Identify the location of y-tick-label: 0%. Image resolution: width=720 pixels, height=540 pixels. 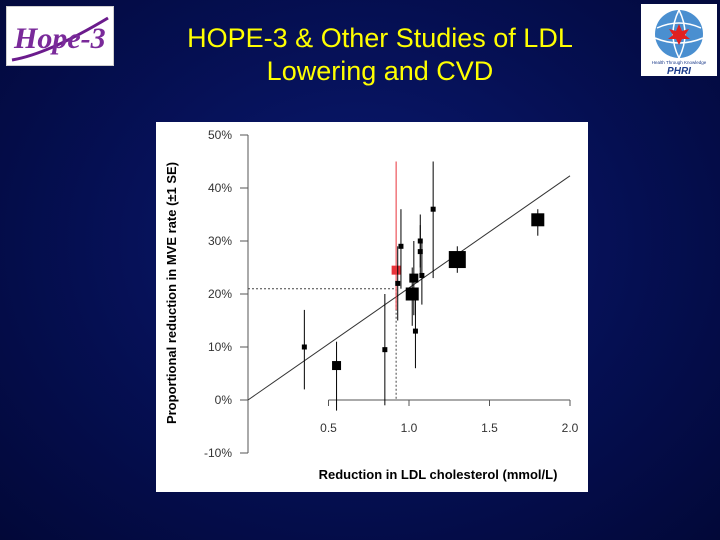
(224, 400).